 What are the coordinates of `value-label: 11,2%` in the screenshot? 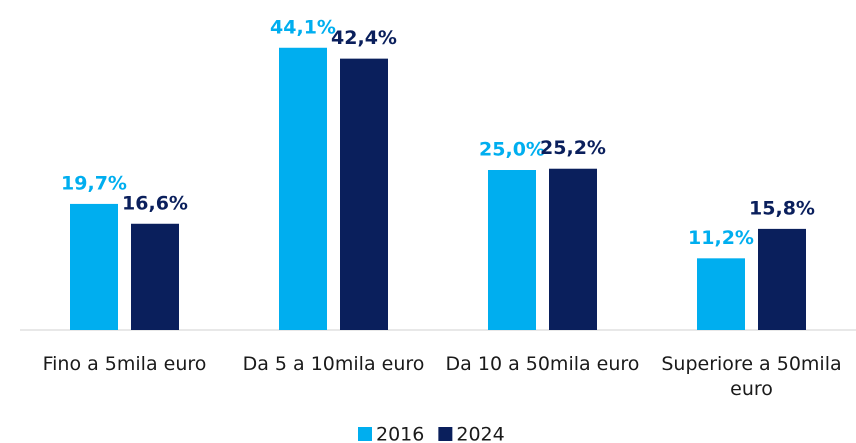 It's located at (721, 238).